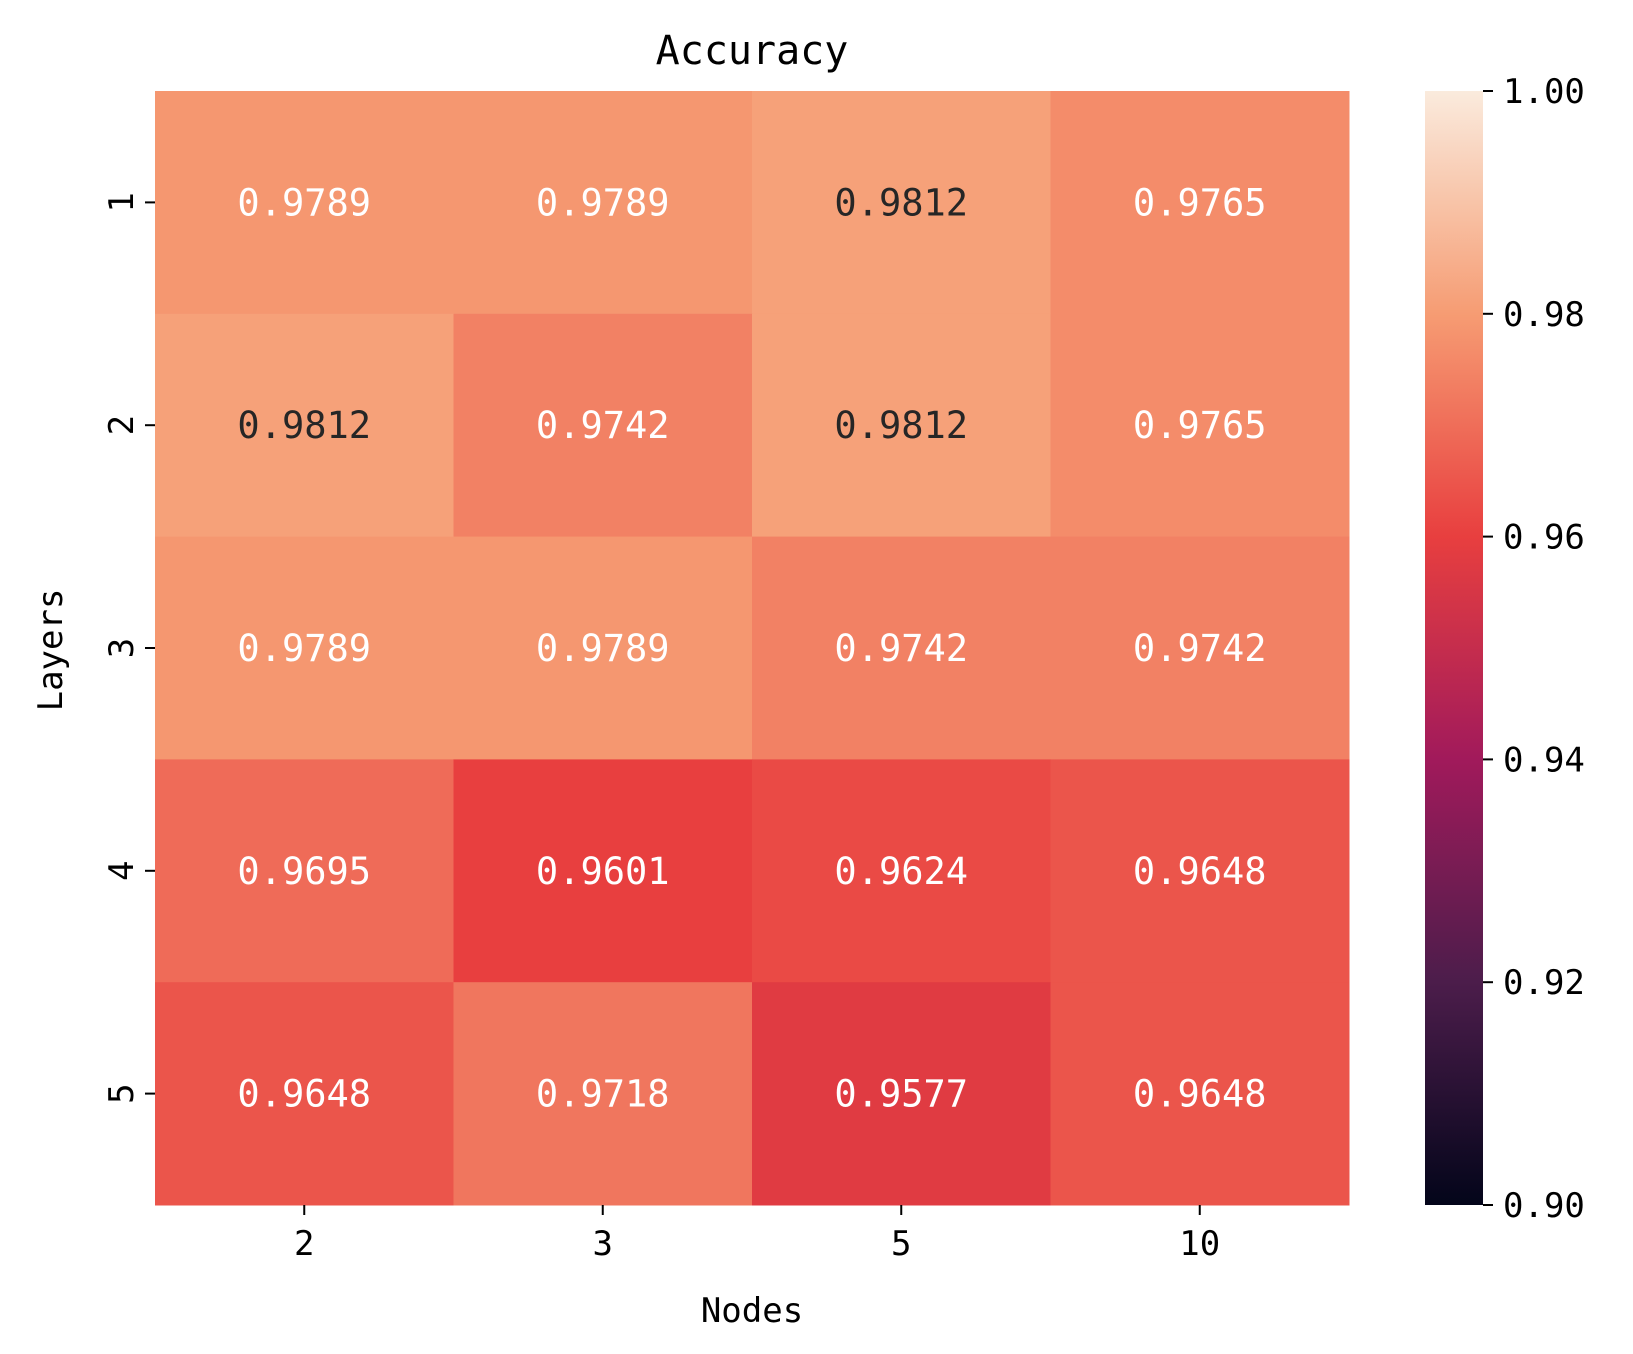 The image size is (1633, 1354). I want to click on colorbar-tick-label: 0.94, so click(1544, 760).